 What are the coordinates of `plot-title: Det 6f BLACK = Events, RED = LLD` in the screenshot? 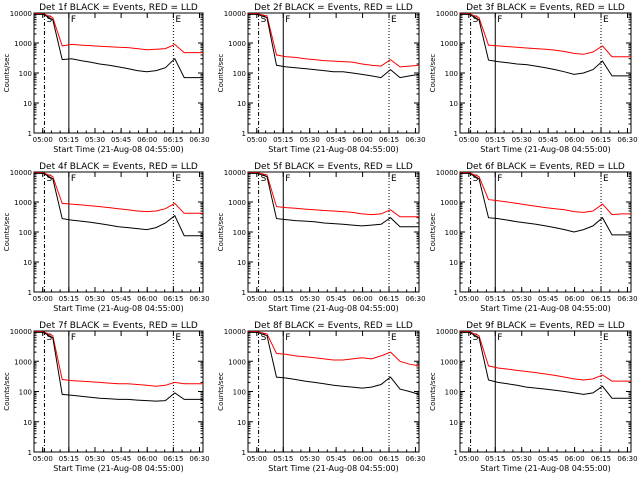 It's located at (545, 167).